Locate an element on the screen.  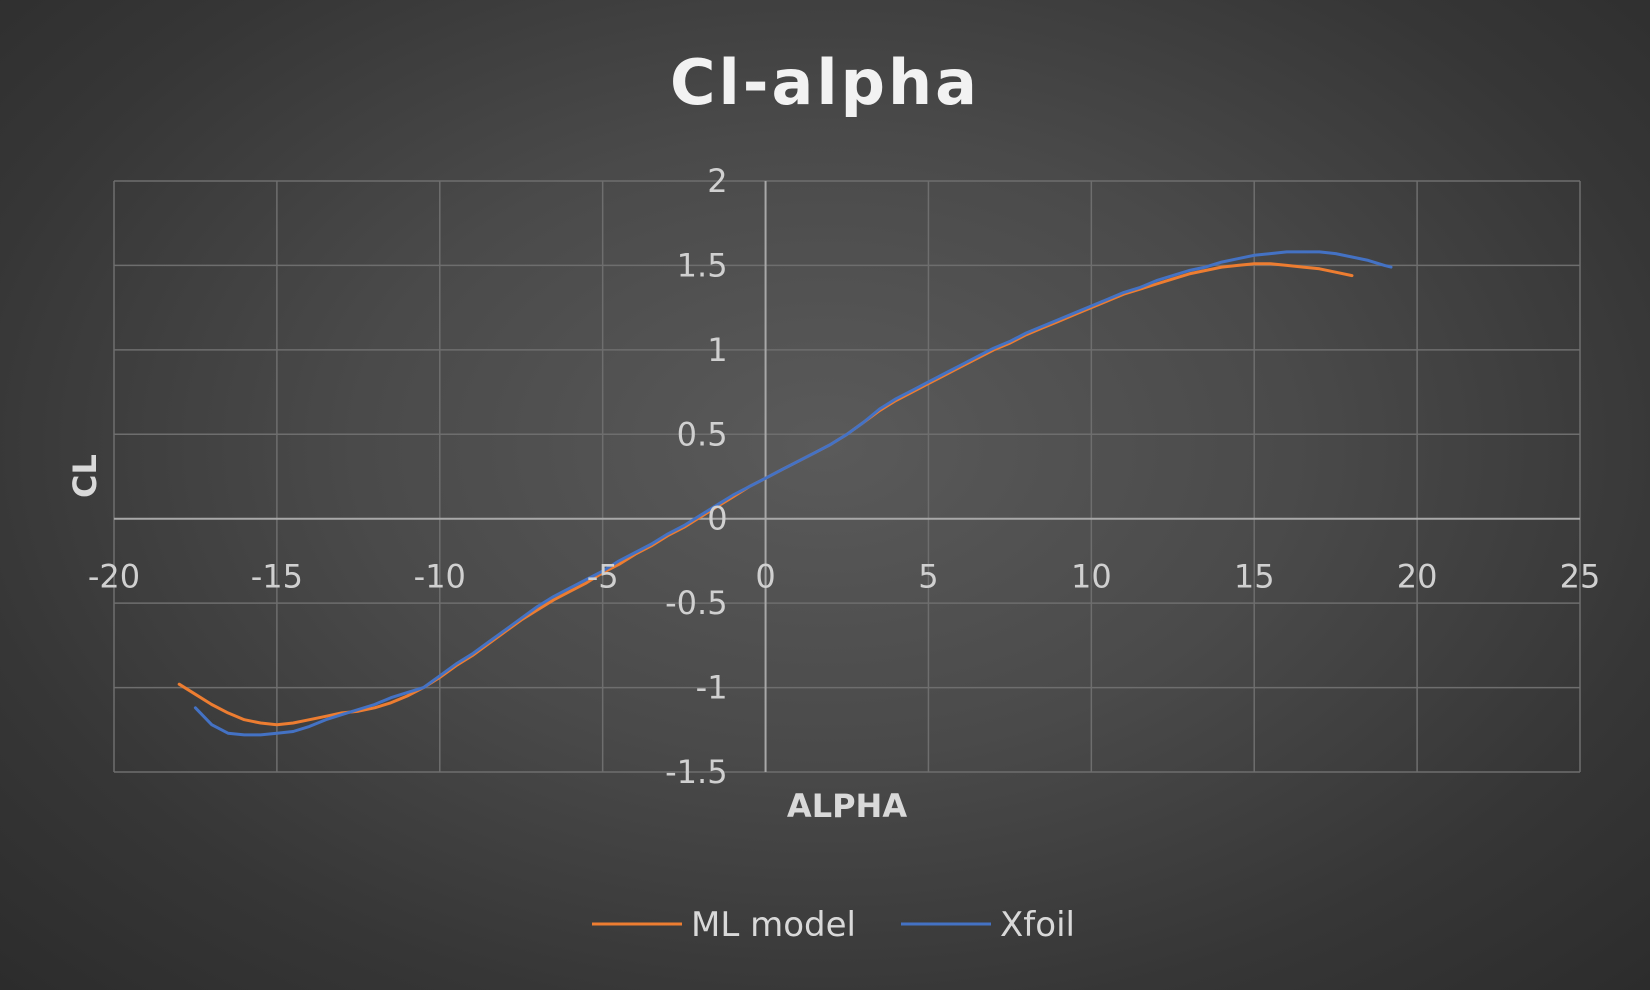
y-tick-label: -1 is located at coordinates (712, 688).